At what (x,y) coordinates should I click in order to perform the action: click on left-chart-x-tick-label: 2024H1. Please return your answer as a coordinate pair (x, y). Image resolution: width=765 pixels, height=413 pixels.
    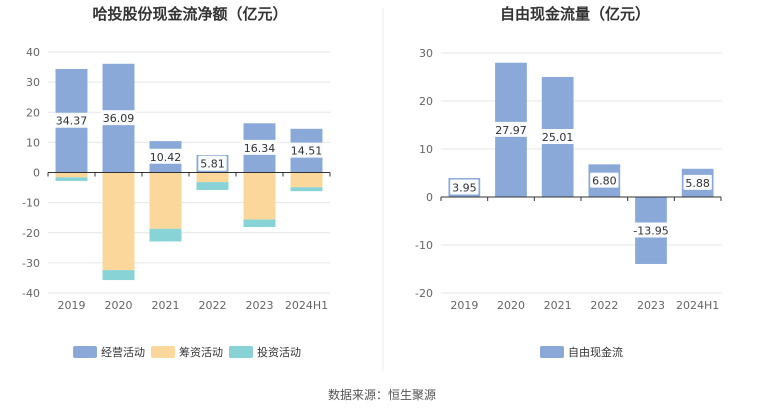
    Looking at the image, I should click on (306, 305).